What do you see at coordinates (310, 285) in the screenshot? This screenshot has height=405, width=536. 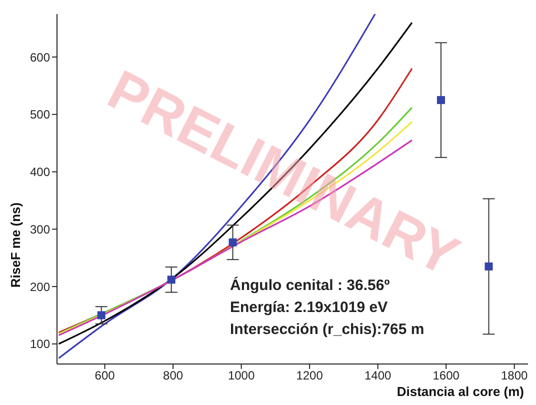 I see `annotation: Ángulo cenital : 36.56º` at bounding box center [310, 285].